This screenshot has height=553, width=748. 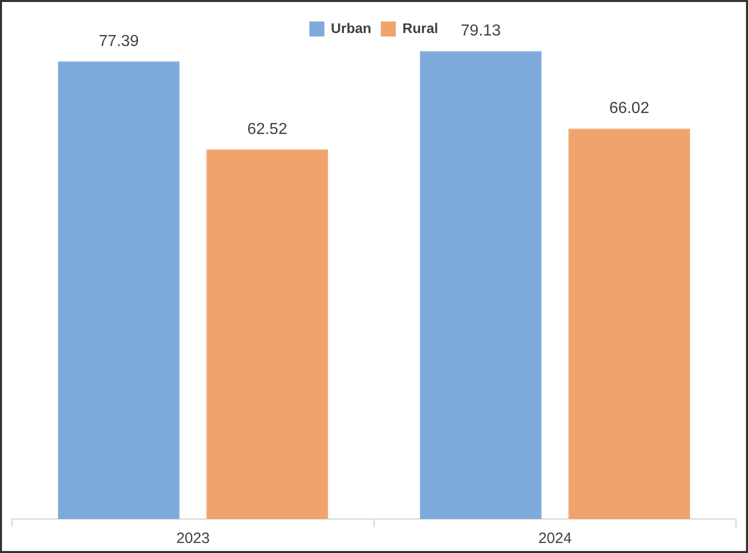 What do you see at coordinates (351, 28) in the screenshot?
I see `legend-label: Urban` at bounding box center [351, 28].